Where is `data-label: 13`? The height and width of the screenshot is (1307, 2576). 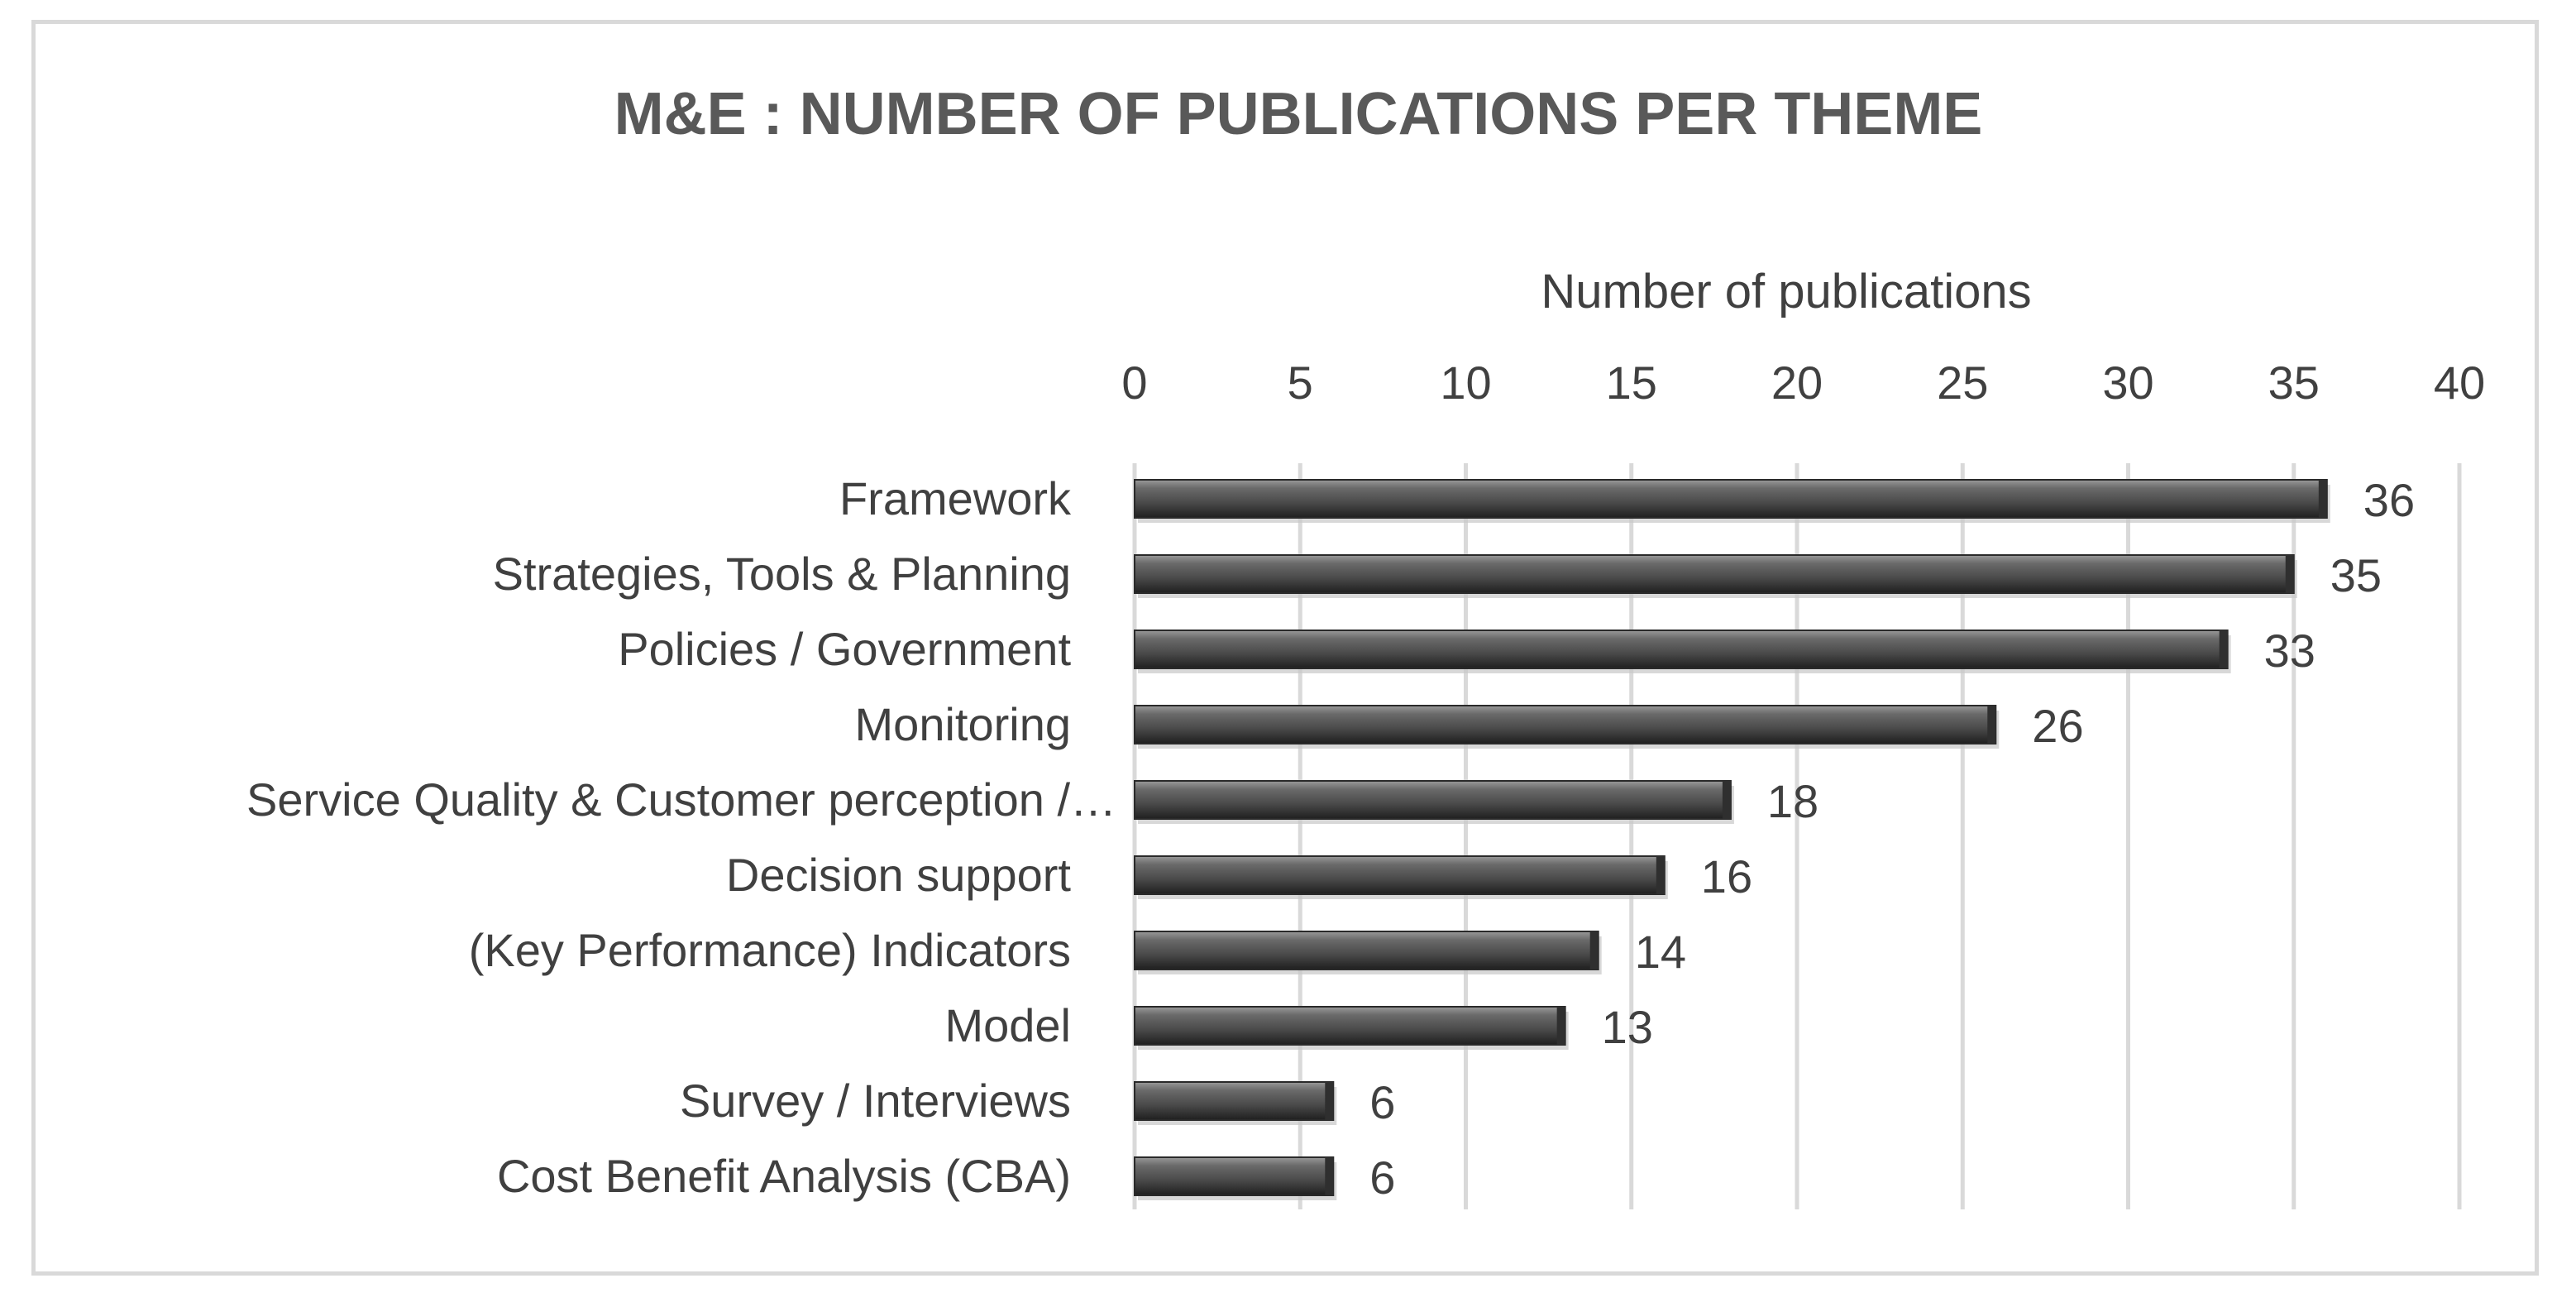 data-label: 13 is located at coordinates (1627, 1027).